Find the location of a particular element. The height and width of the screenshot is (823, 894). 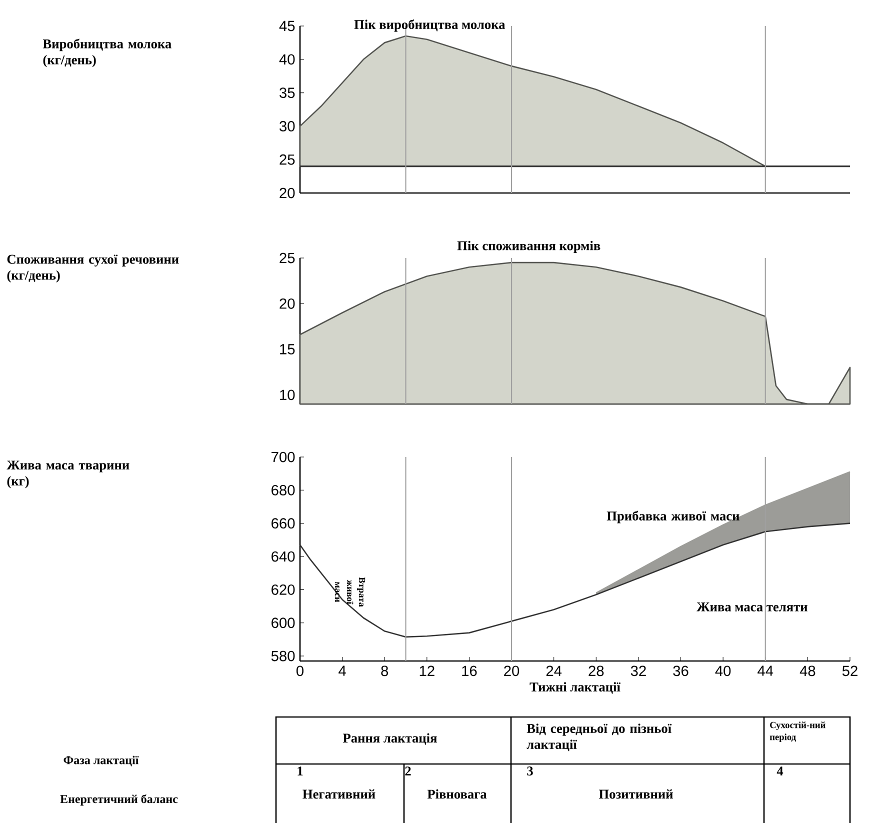

y-tick-label: 640 is located at coordinates (283, 556).